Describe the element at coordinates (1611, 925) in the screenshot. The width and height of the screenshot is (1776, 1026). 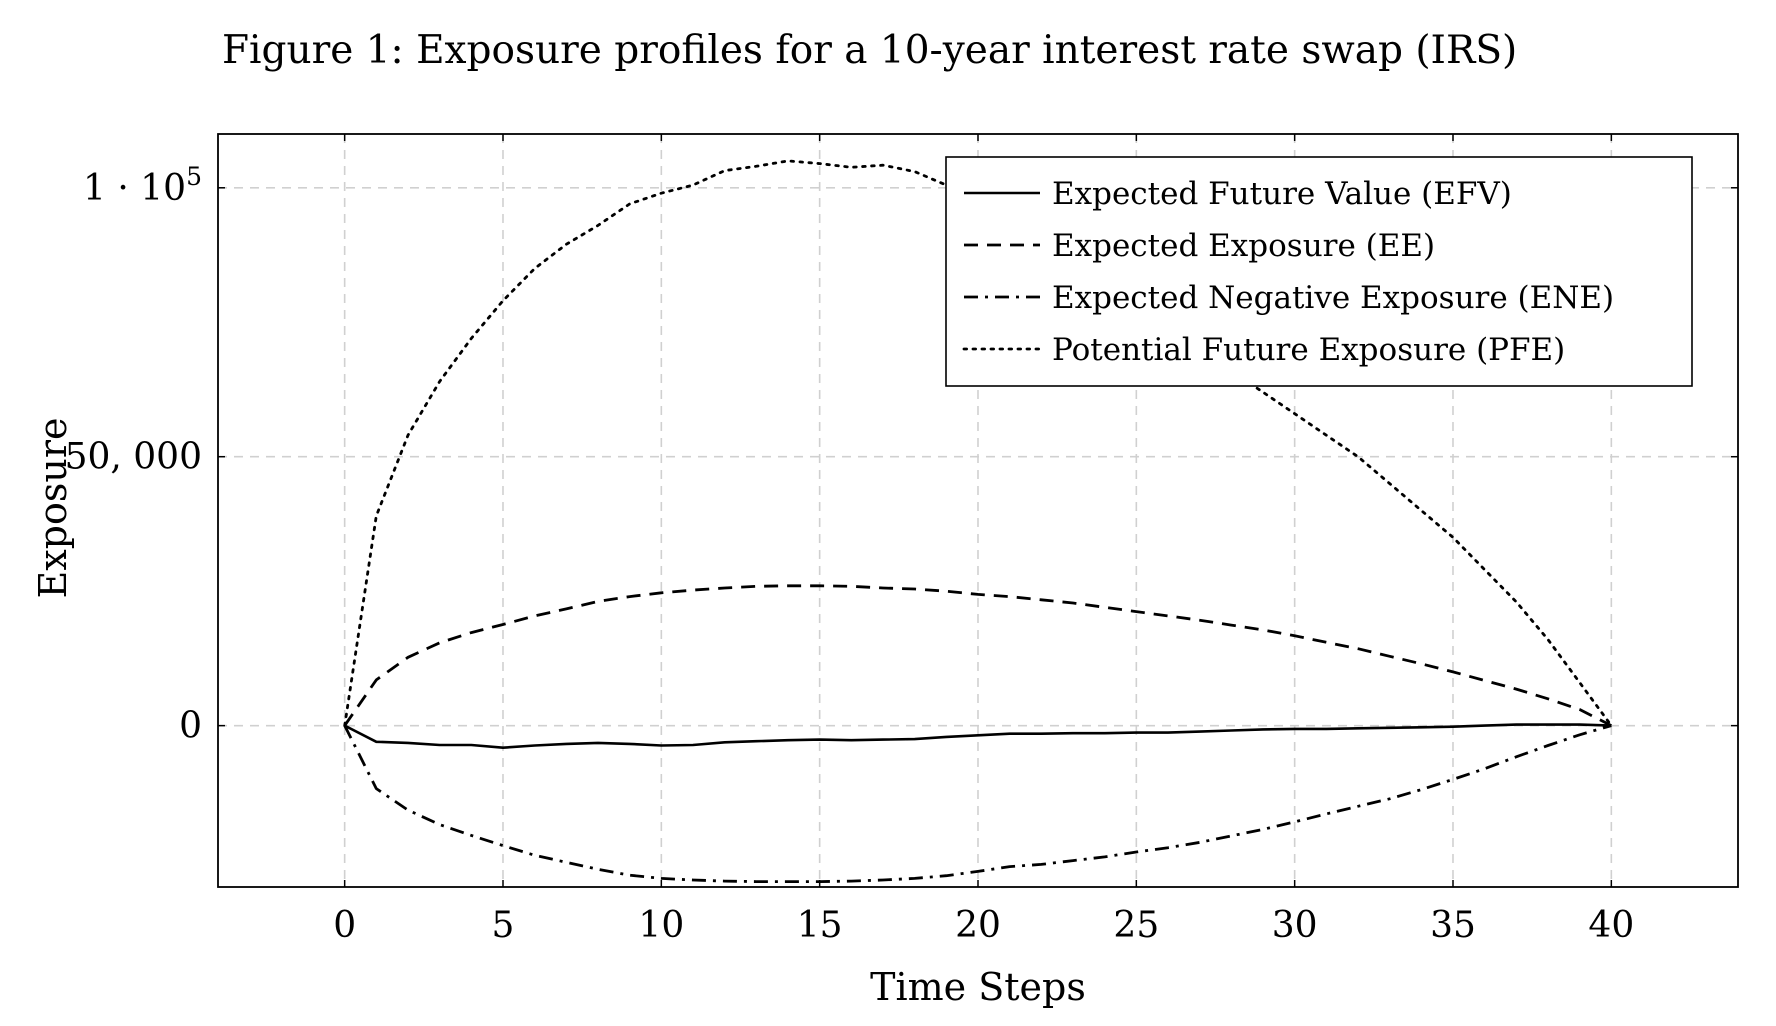
I see `x-tick-label: 40` at that location.